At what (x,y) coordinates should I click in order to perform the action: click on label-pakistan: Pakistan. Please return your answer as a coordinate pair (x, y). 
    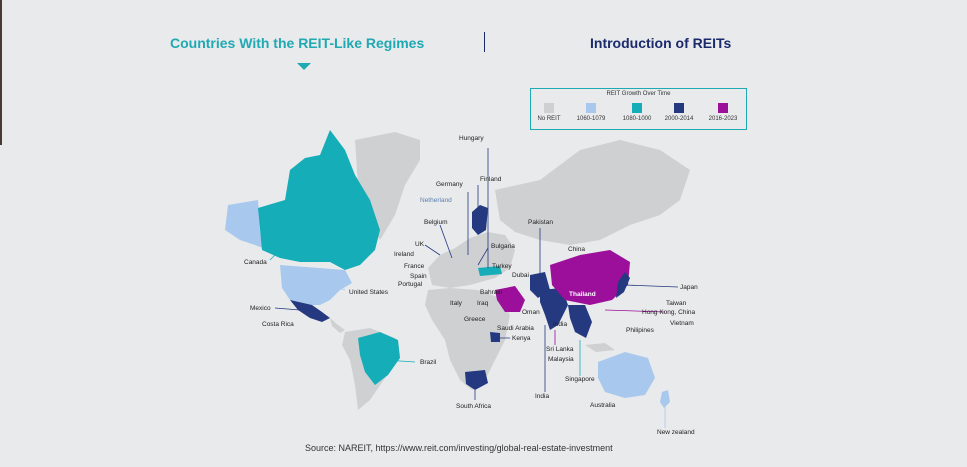
    Looking at the image, I should click on (540, 222).